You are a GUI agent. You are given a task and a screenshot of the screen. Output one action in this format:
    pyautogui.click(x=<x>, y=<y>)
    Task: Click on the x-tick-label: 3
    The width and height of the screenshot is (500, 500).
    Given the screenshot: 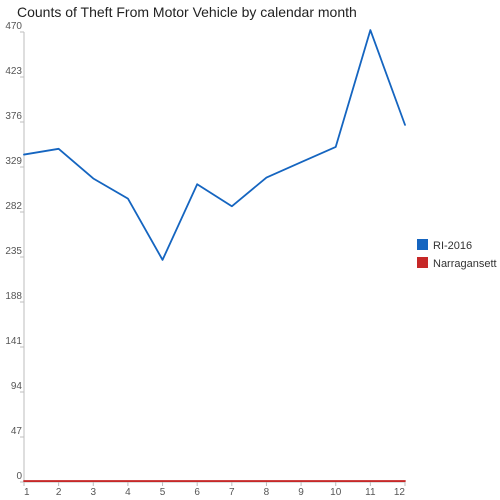 What is the action you would take?
    pyautogui.click(x=93, y=492)
    